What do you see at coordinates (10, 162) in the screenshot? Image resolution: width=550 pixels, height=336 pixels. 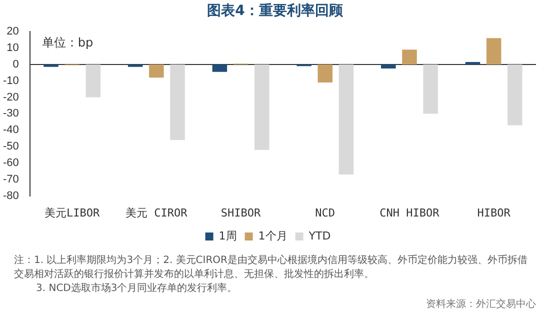 I see `y-tick-label: -60` at bounding box center [10, 162].